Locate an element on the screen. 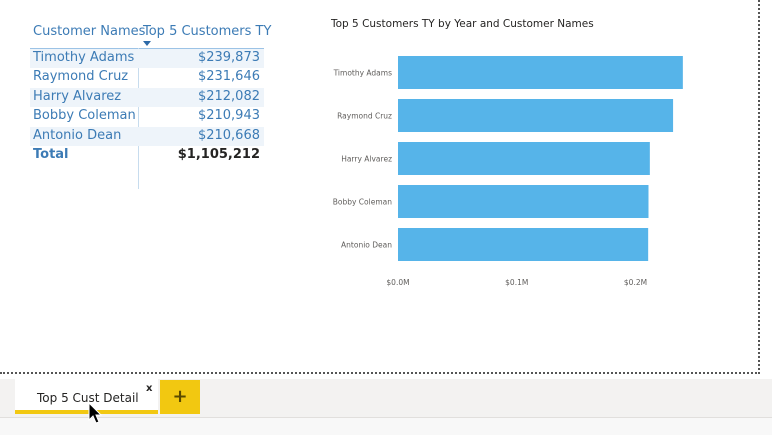 The height and width of the screenshot is (435, 772). tab-label: Top 5 Cust Detail is located at coordinates (88, 398).